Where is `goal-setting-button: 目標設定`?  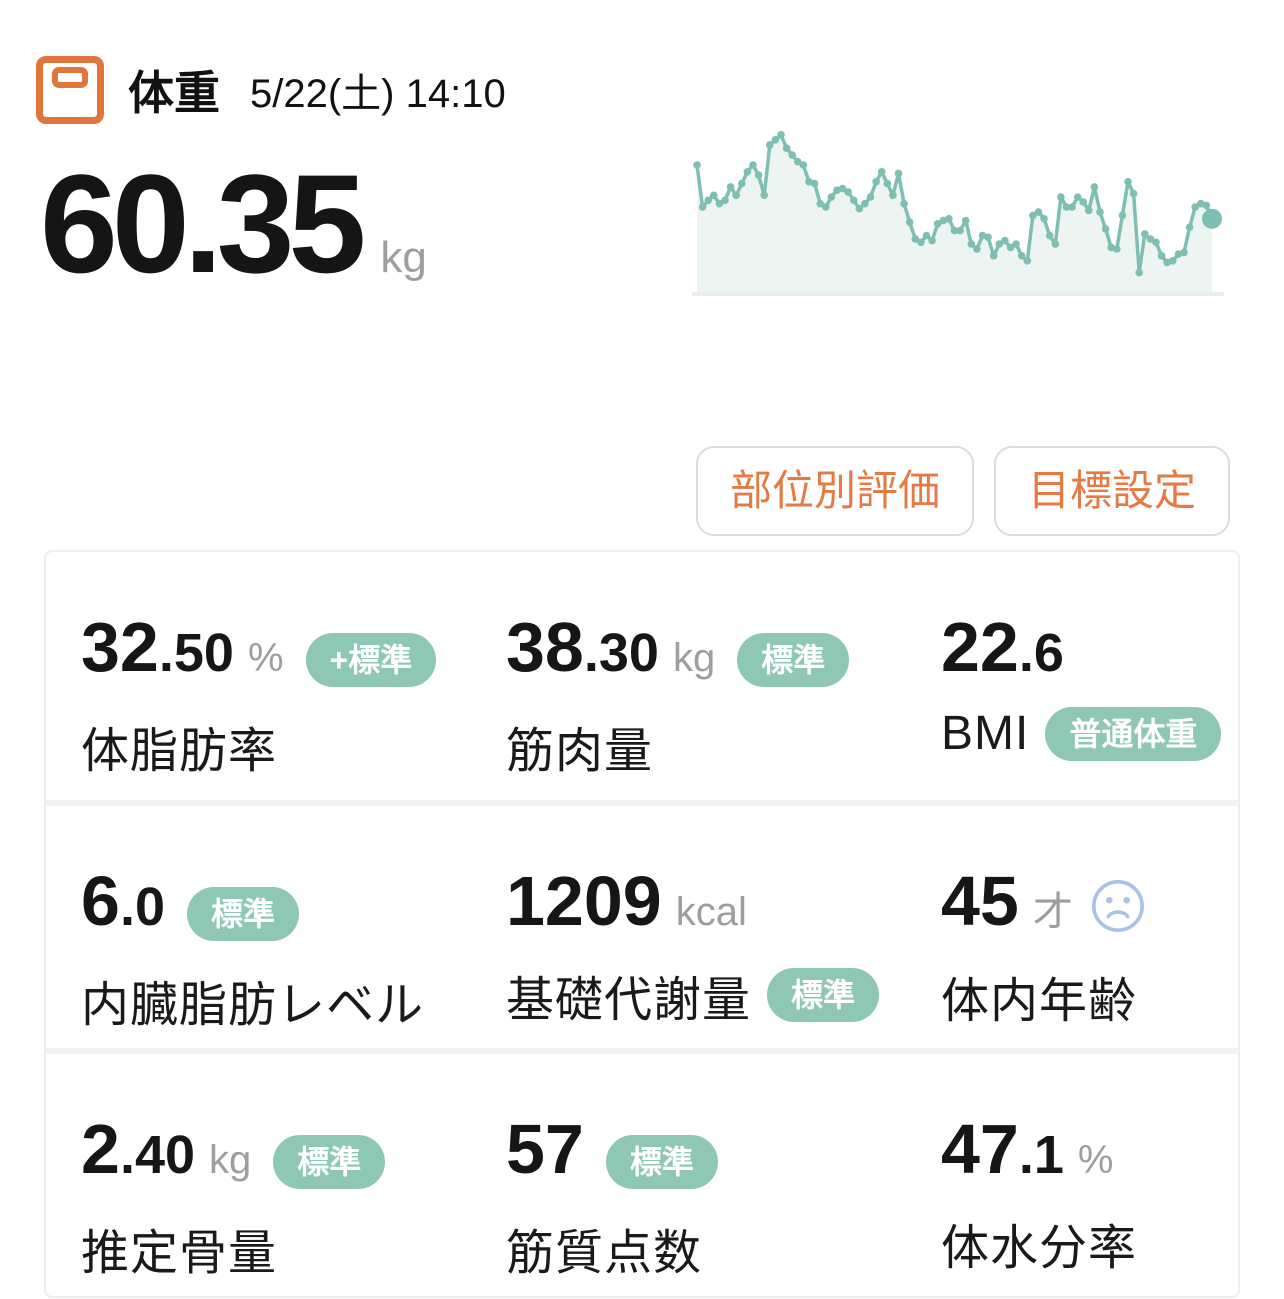 goal-setting-button: 目標設定 is located at coordinates (1111, 491).